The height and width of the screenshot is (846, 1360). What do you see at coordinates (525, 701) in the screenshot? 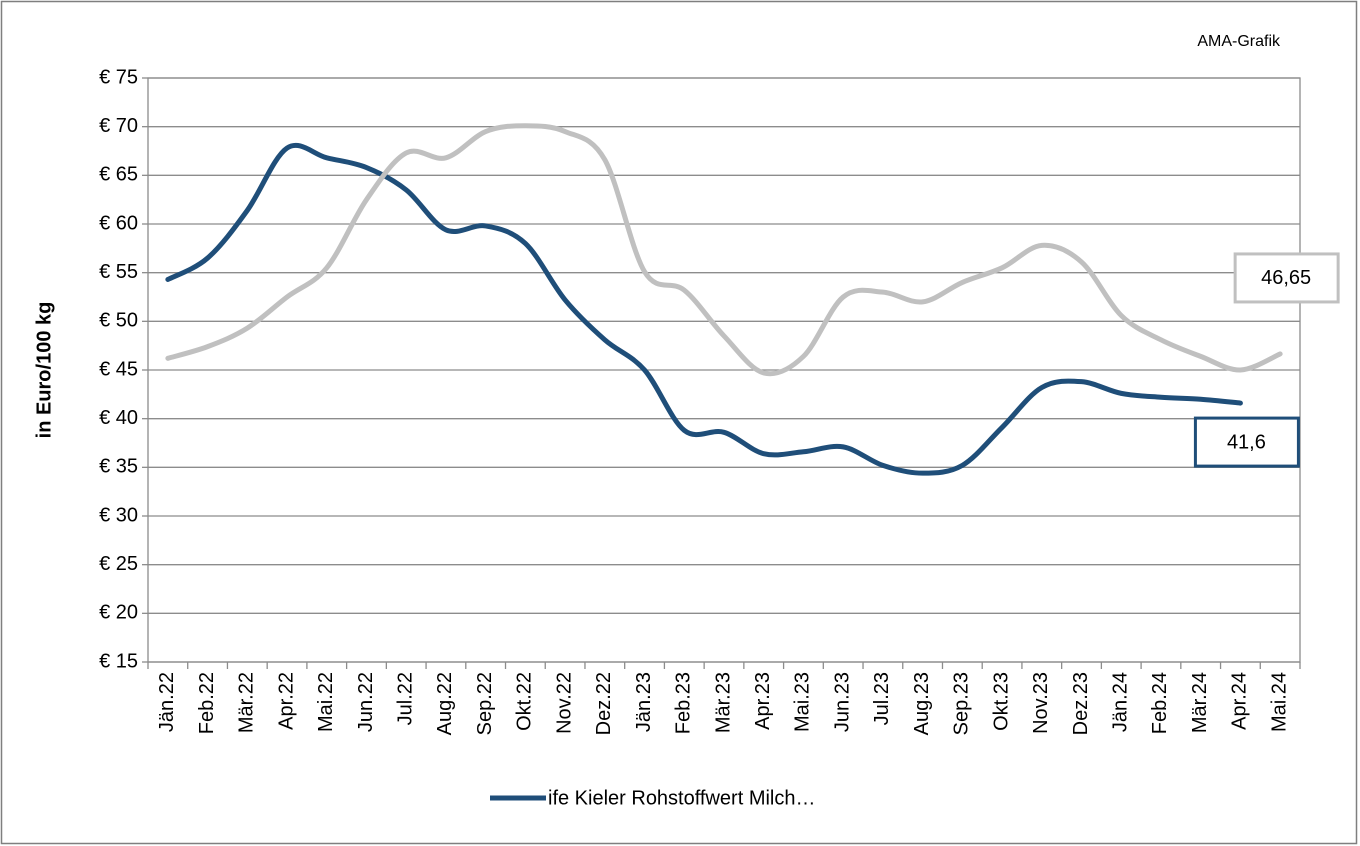
I see `x-tick-label: Okt.22` at bounding box center [525, 701].